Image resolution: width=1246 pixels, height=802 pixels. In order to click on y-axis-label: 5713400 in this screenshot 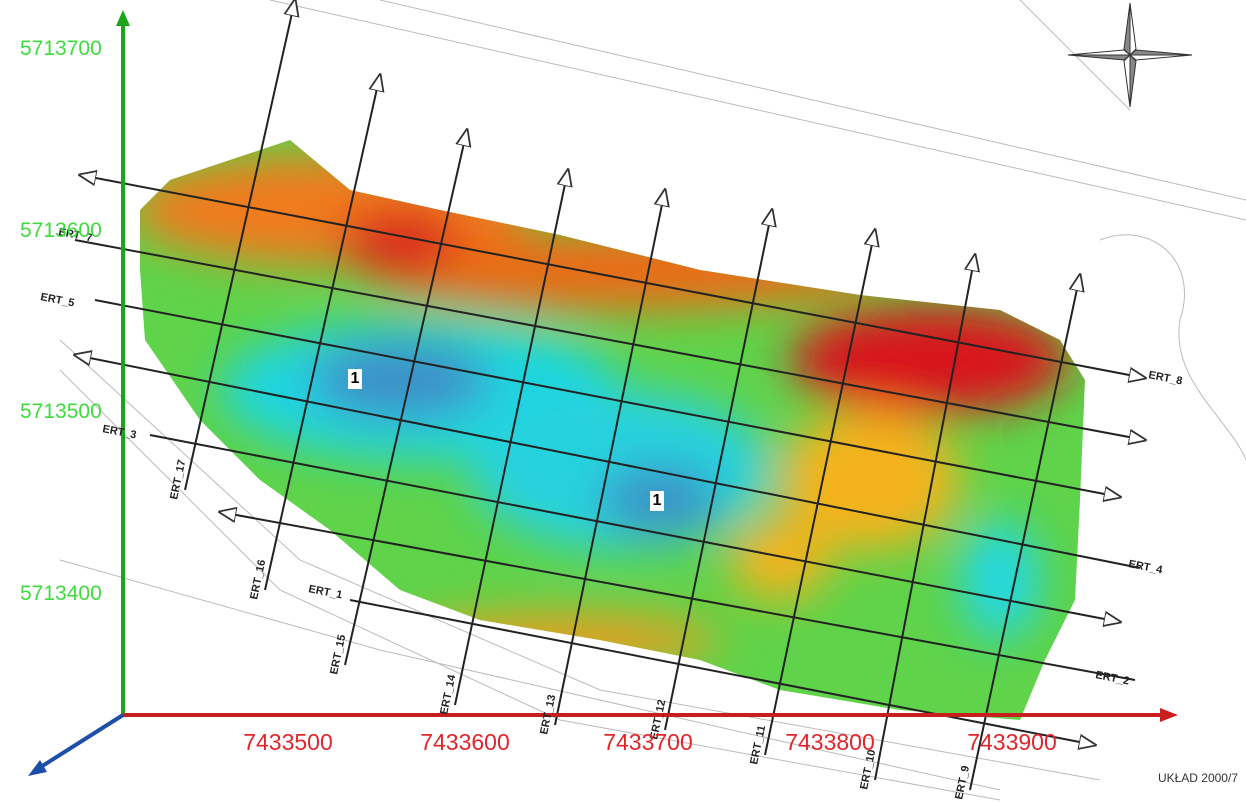, I will do `click(61, 593)`.